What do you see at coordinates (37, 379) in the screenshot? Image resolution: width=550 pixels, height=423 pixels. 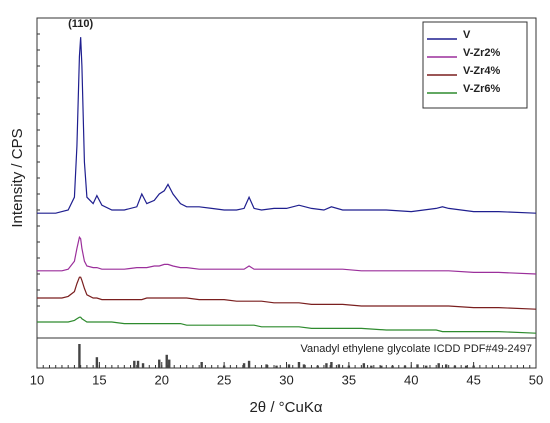 I see `x-tick-label: 10` at bounding box center [37, 379].